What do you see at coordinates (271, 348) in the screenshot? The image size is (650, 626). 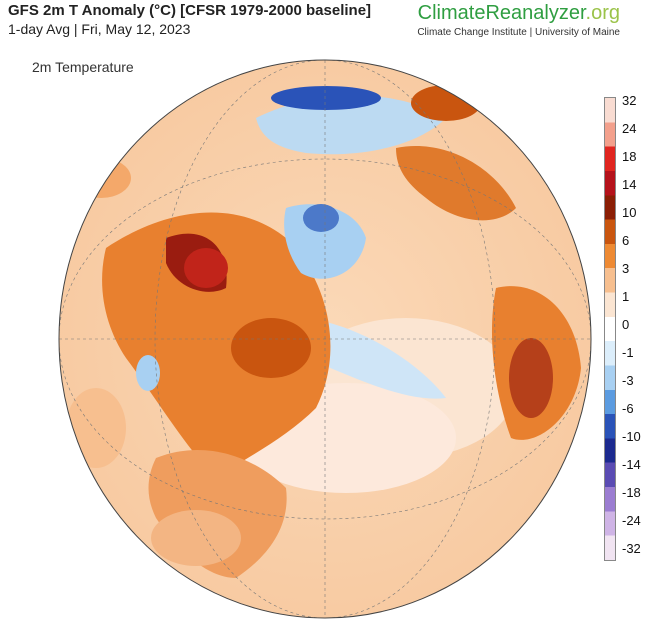 I see `hudson-warm` at bounding box center [271, 348].